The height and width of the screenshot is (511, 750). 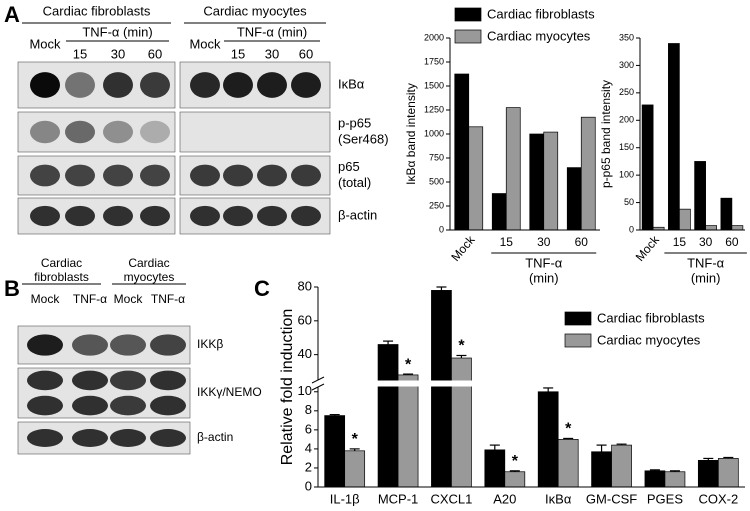 I want to click on y-tick-label: 2000, so click(x=434, y=37).